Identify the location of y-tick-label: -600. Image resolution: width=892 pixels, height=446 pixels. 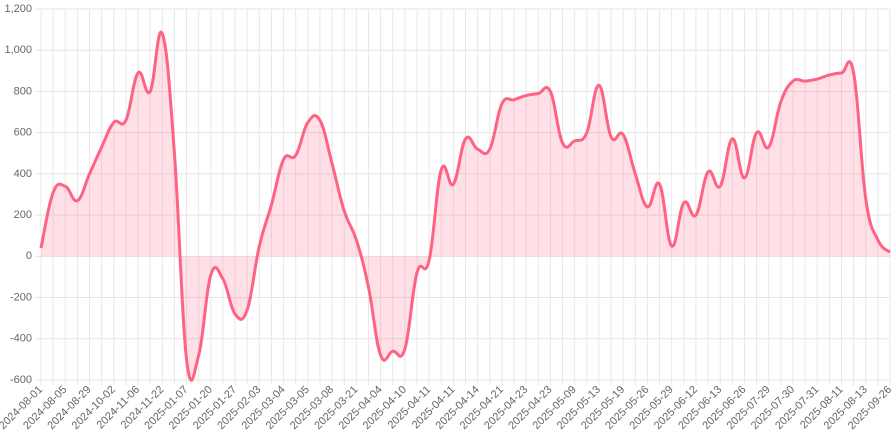
(21, 380).